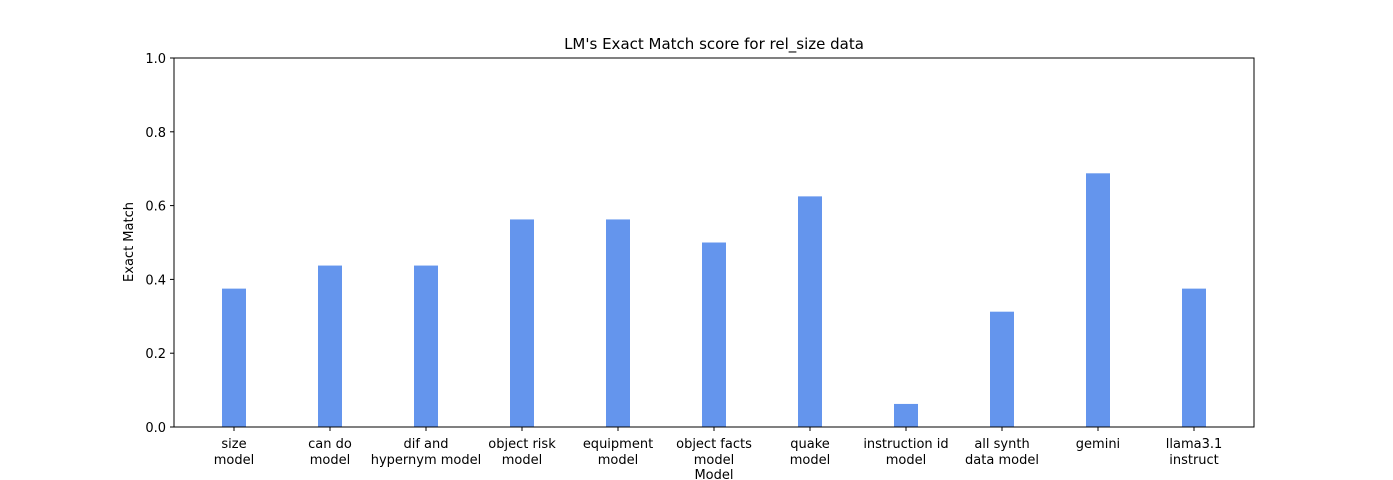  I want to click on y-tick-label: 0.2, so click(155, 354).